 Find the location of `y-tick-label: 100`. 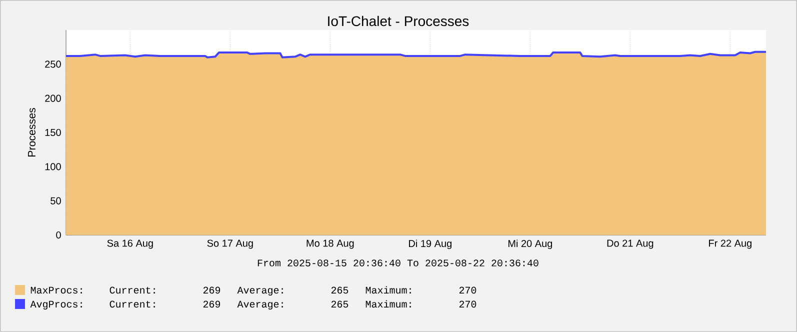

y-tick-label: 100 is located at coordinates (53, 166).